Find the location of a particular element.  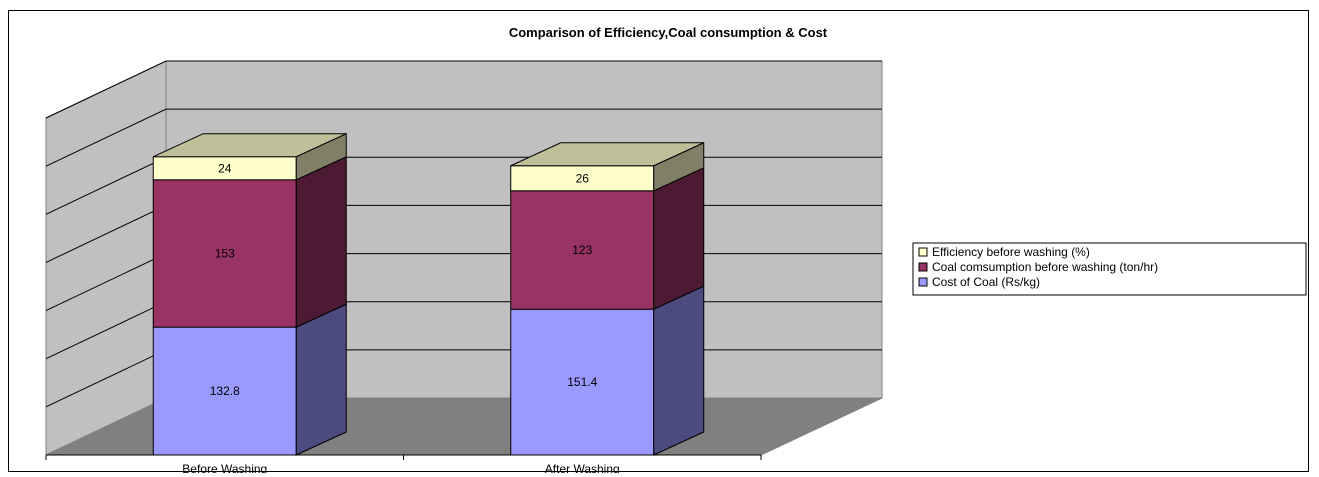

bar-stack: 151.4 123 26 is located at coordinates (607, 298).